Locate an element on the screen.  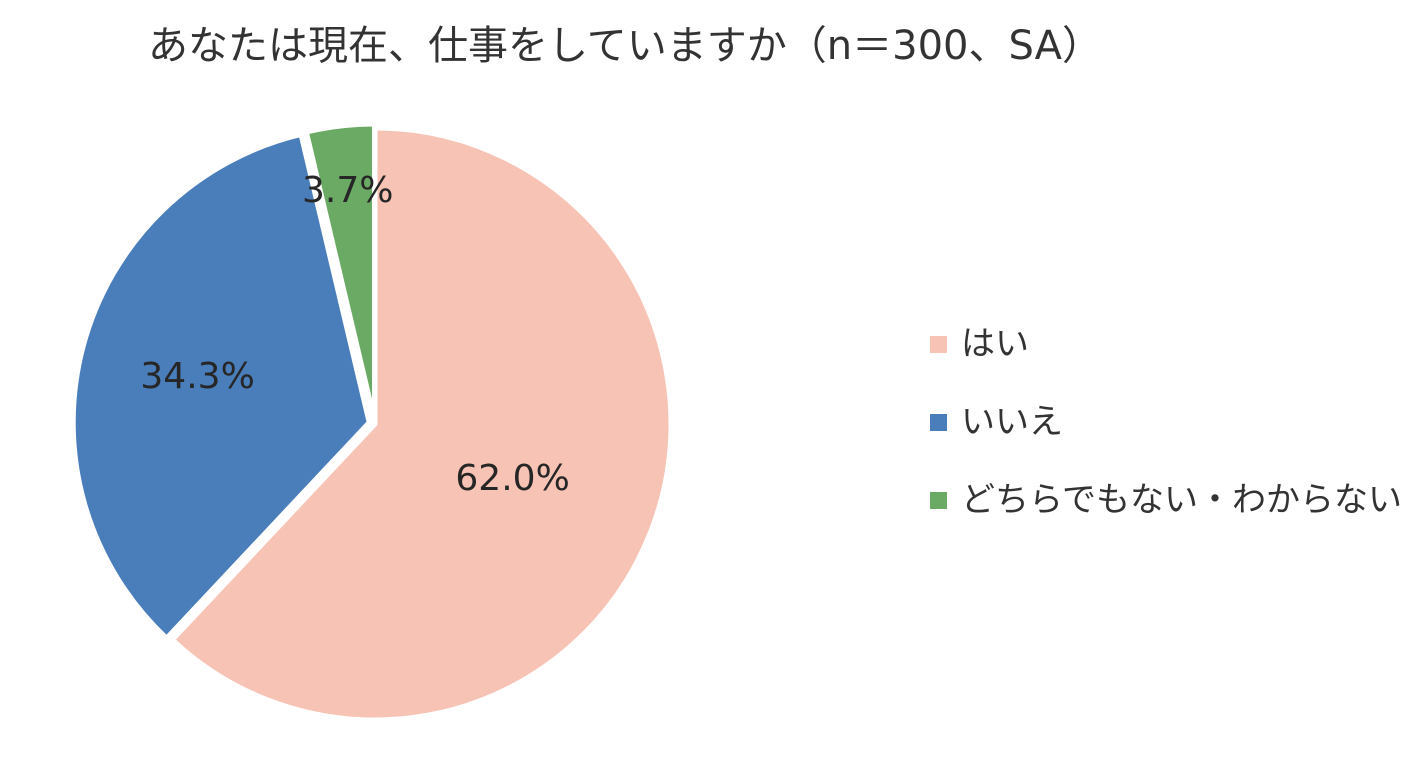
legend-item-no: いいえ is located at coordinates (1166, 422).